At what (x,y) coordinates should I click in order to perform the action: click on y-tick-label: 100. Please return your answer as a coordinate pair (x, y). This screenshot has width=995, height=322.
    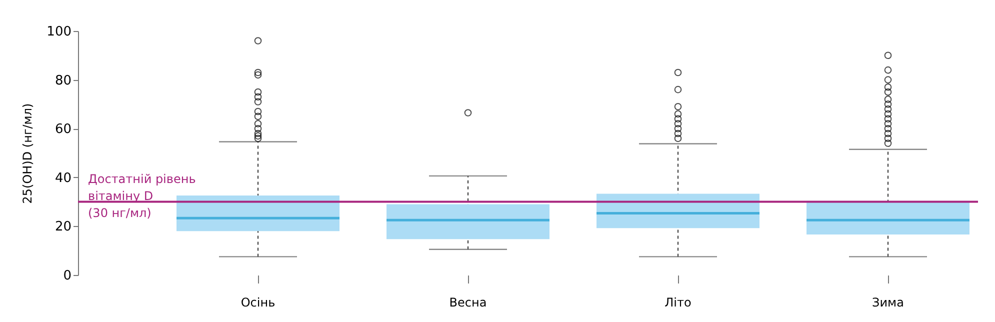
    Looking at the image, I should click on (59, 32).